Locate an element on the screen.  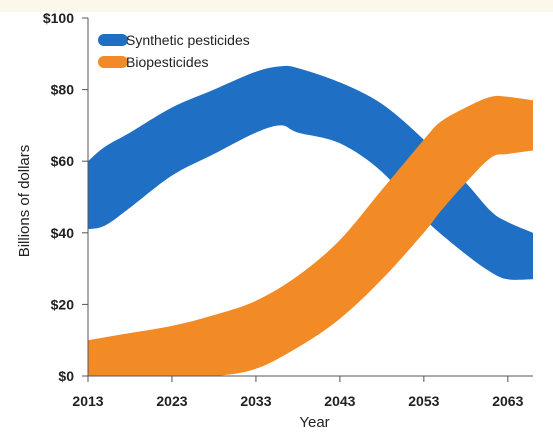
legend-label: Biopesticides is located at coordinates (167, 62).